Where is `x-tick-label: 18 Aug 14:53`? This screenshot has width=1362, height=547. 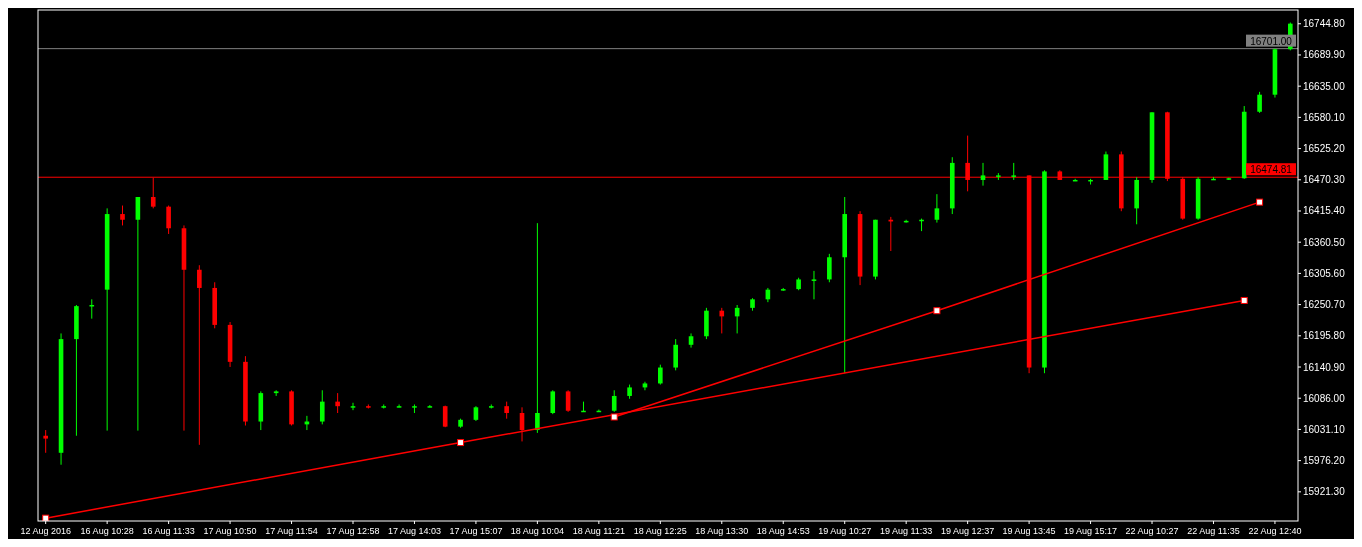 x-tick-label: 18 Aug 14:53 is located at coordinates (783, 531).